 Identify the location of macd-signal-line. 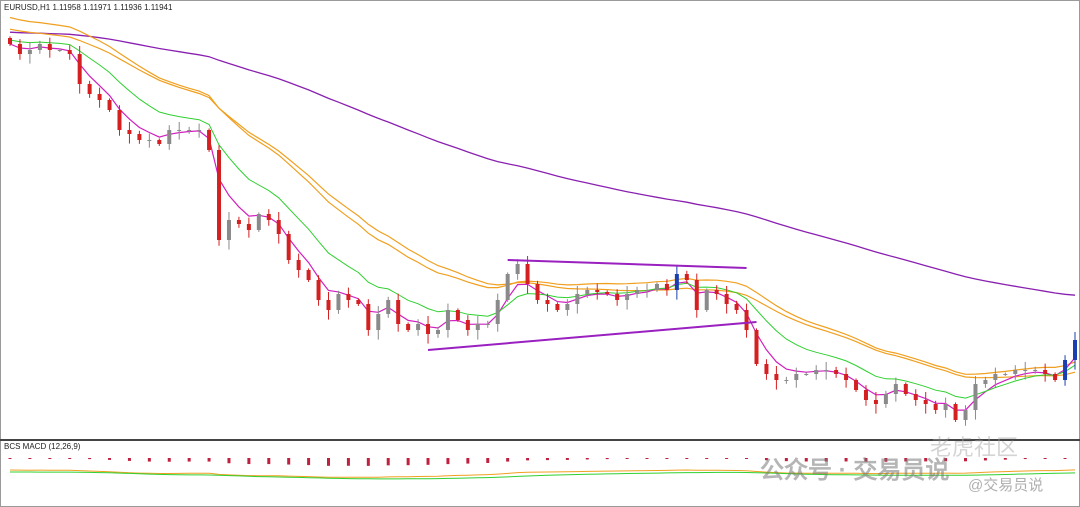
(543, 475).